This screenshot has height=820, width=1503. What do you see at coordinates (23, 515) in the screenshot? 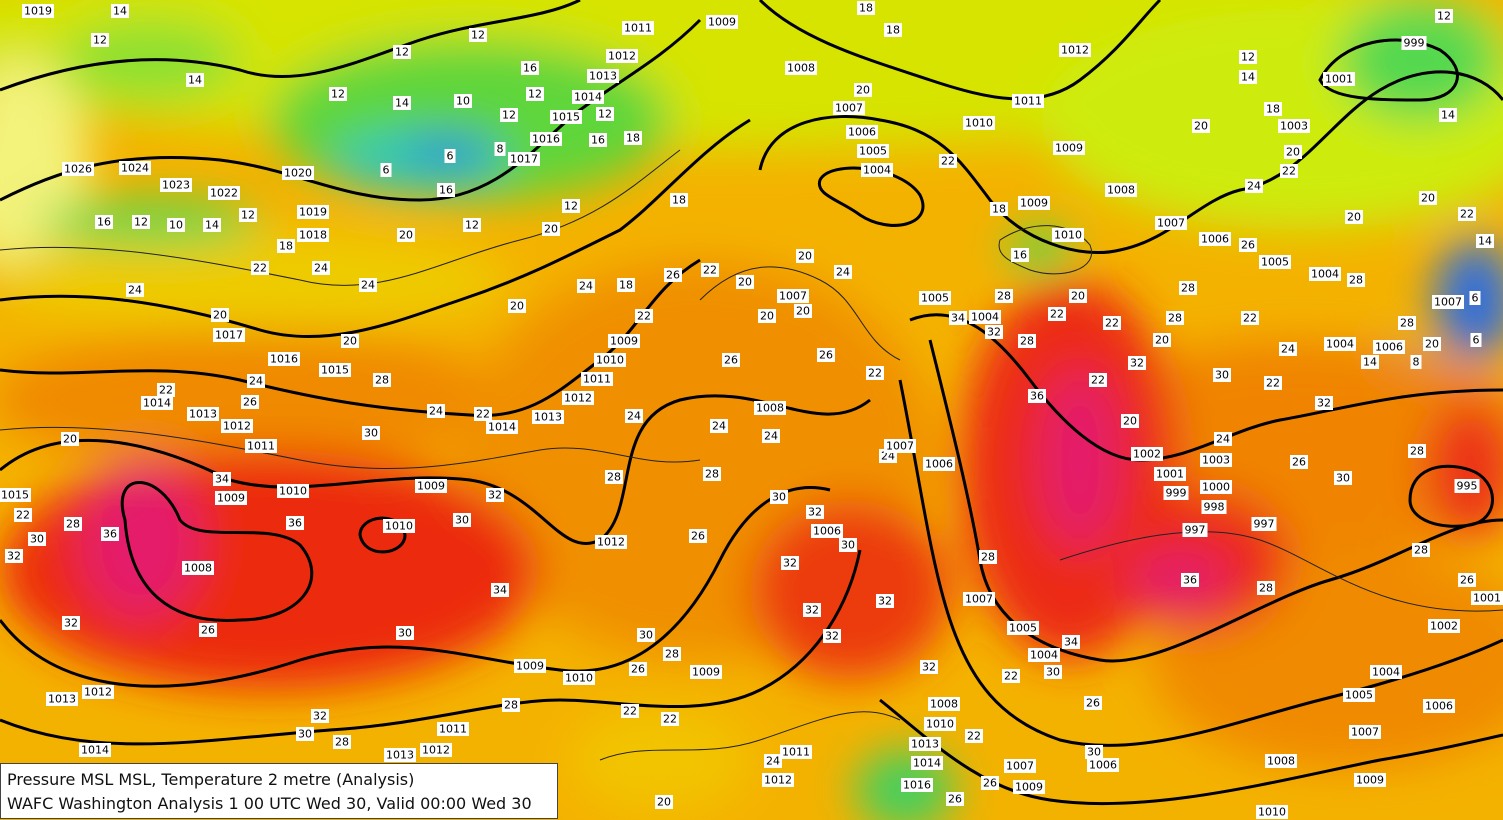
I see `temperature-label-text: 22` at bounding box center [23, 515].